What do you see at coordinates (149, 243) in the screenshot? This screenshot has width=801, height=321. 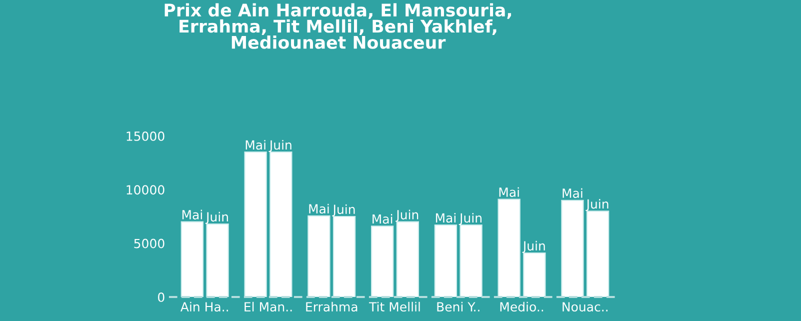 I see `y-tick-label: 5000` at bounding box center [149, 243].